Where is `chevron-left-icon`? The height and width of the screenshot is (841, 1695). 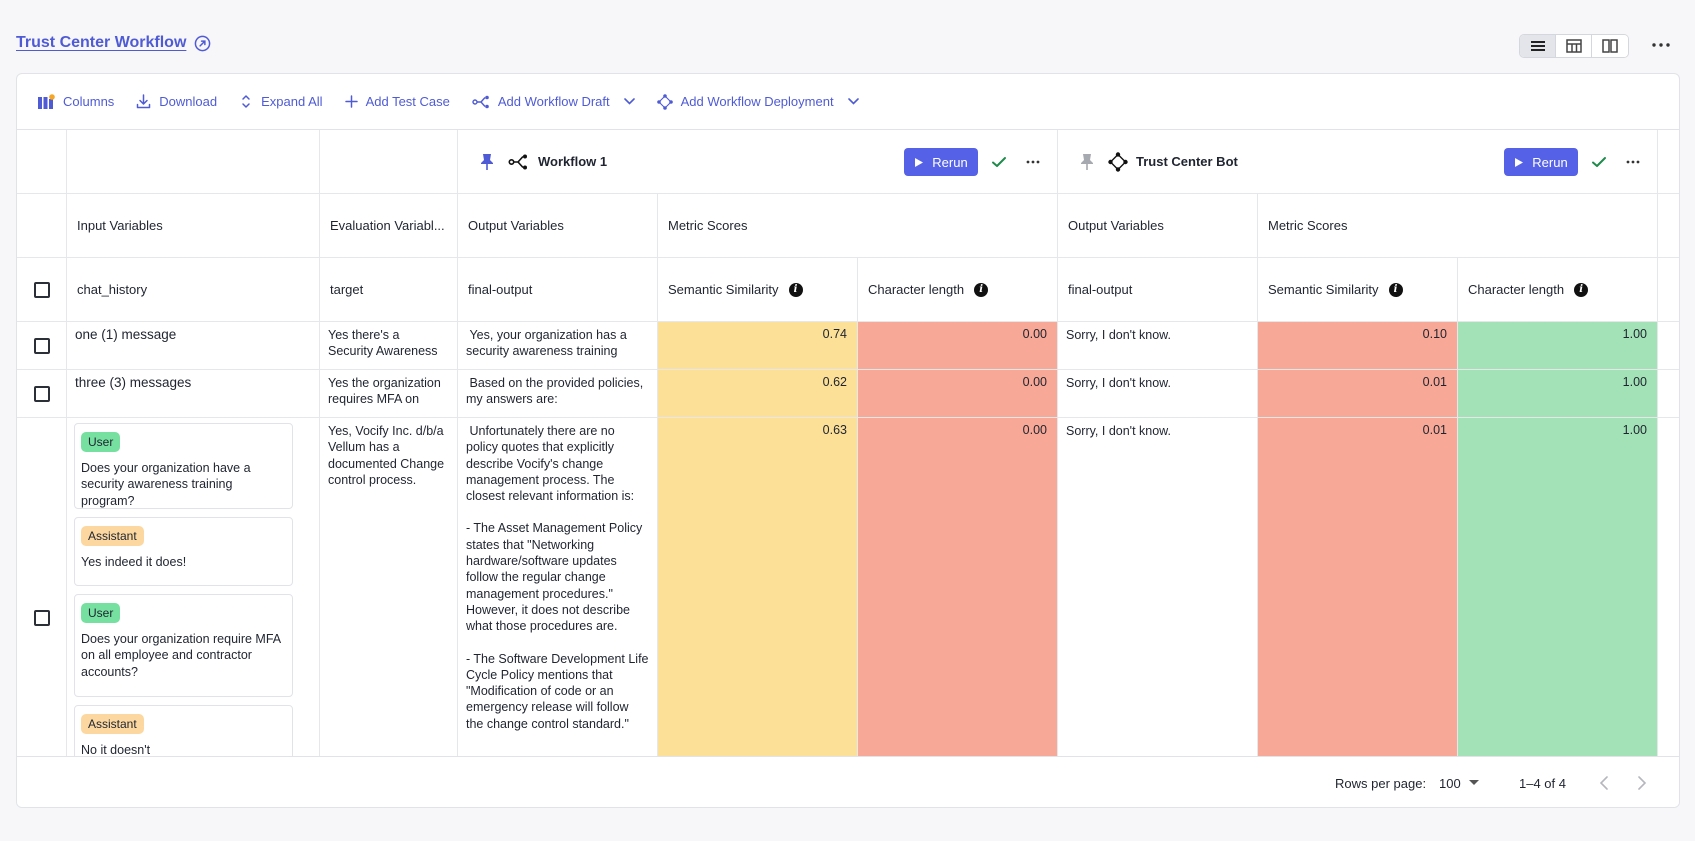 chevron-left-icon is located at coordinates (1604, 783).